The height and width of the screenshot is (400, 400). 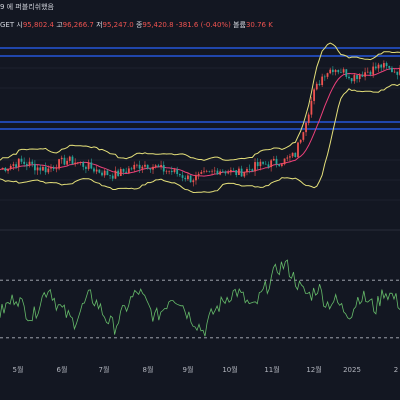 What do you see at coordinates (271, 369) in the screenshot?
I see `x-tick-label: 11월` at bounding box center [271, 369].